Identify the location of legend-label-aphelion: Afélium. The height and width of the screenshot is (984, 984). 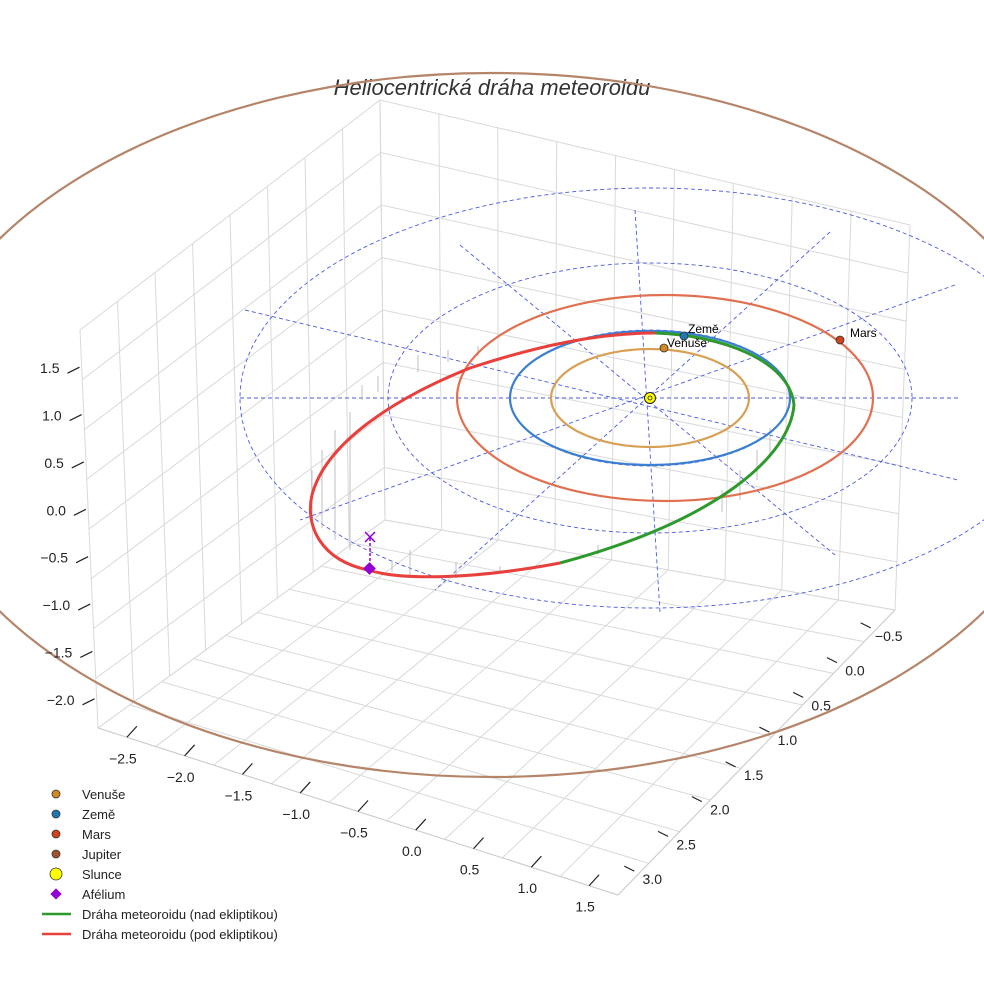
(103, 894).